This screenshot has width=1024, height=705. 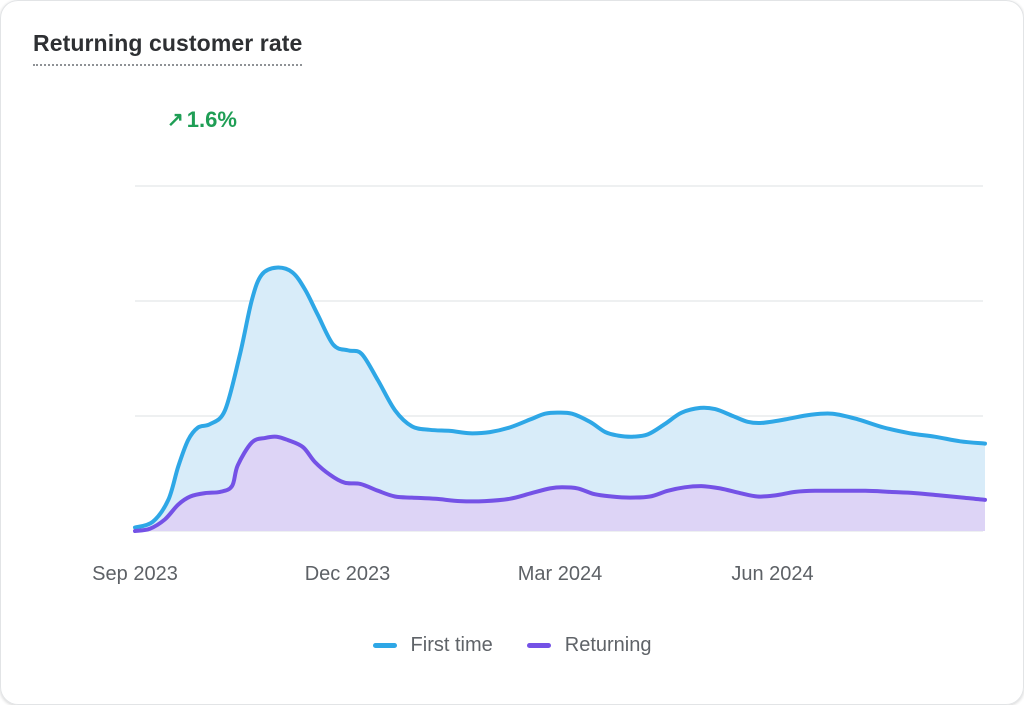 What do you see at coordinates (772, 574) in the screenshot?
I see `x-axis-label: Jun 2024` at bounding box center [772, 574].